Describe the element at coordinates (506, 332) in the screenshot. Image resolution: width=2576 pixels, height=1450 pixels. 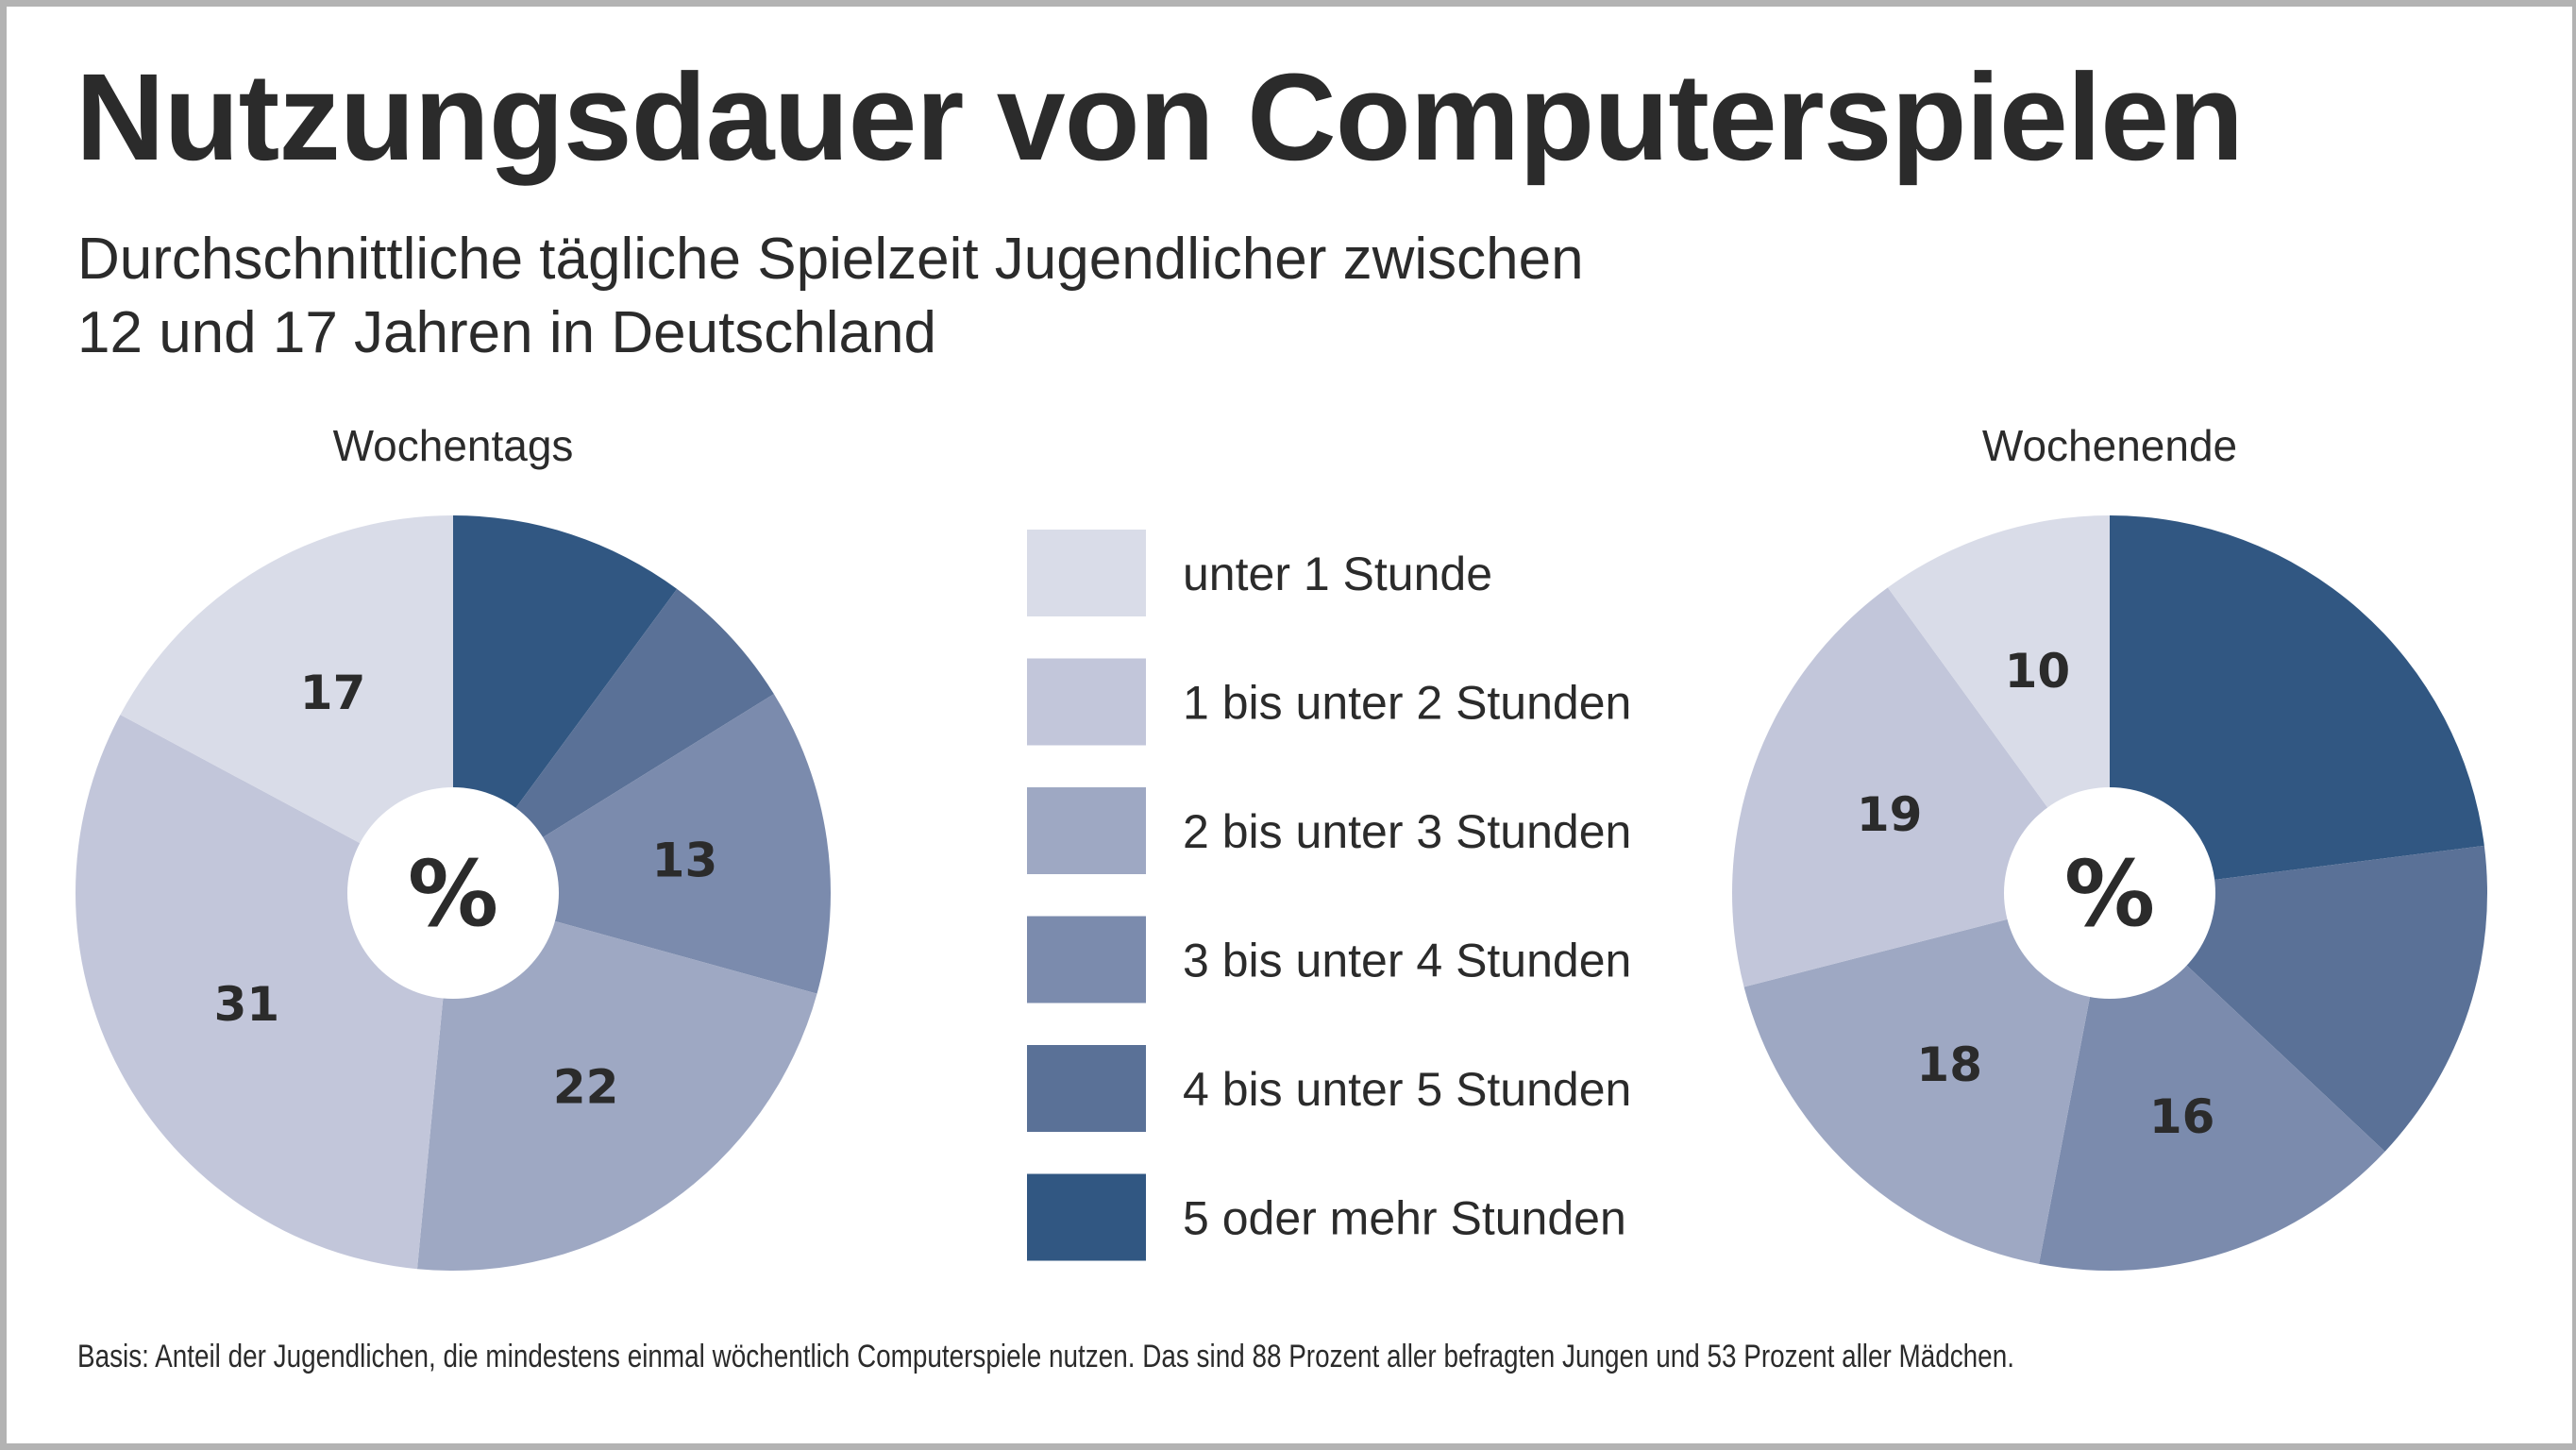
I see `subtitle-line-2: 12 und 17 Jahren in Deutschland` at that location.